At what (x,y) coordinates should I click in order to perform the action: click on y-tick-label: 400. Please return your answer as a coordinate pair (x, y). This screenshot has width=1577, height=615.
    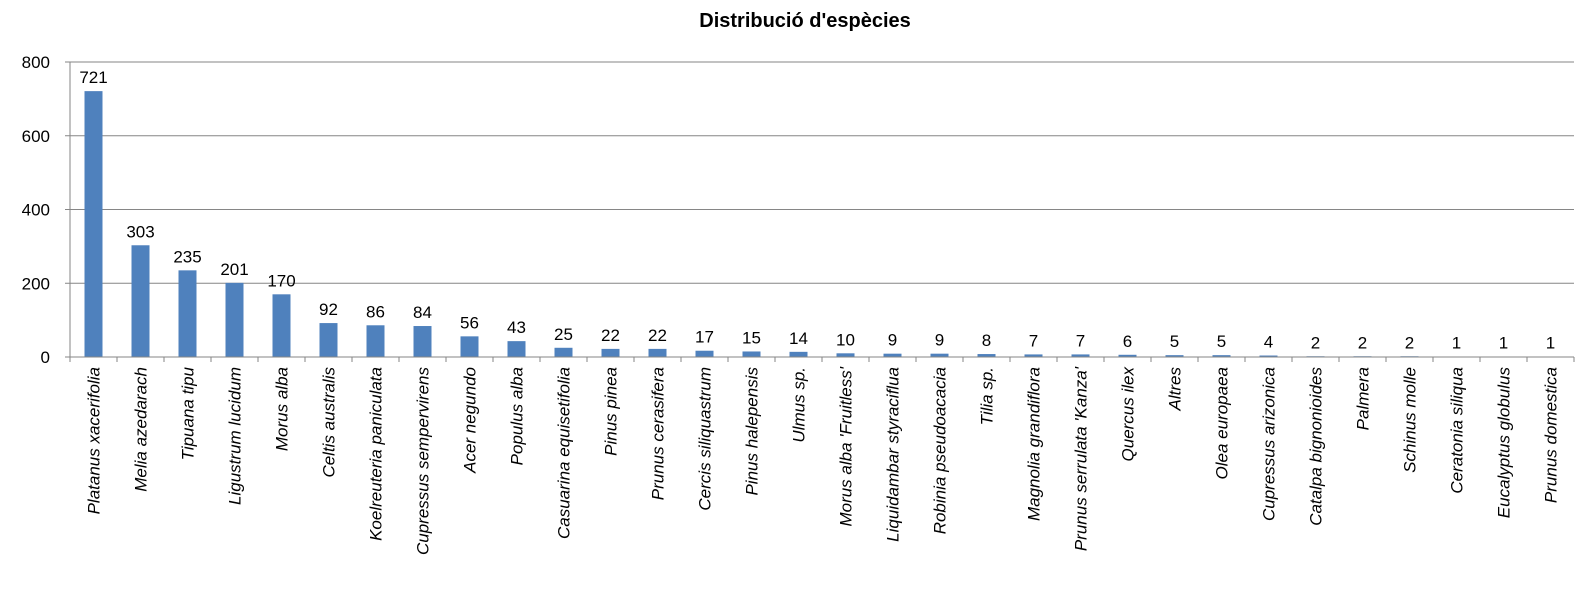
    Looking at the image, I should click on (36, 210).